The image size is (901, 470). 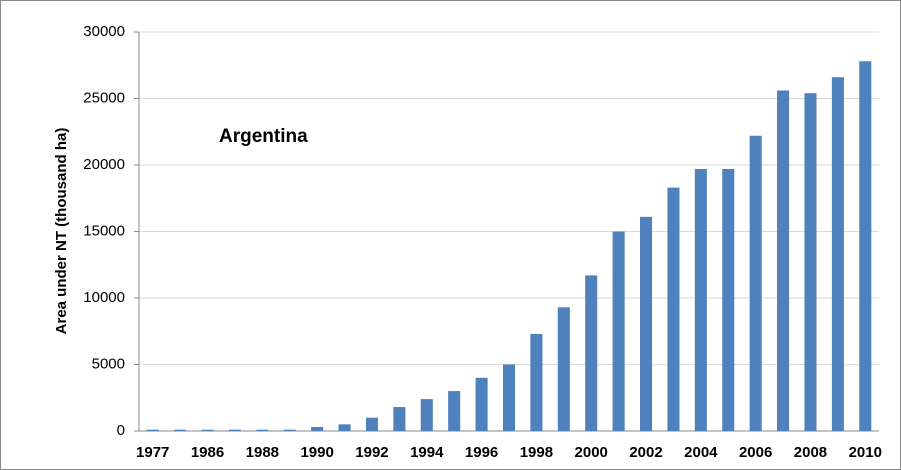 What do you see at coordinates (152, 452) in the screenshot?
I see `x-tick-label: 1977` at bounding box center [152, 452].